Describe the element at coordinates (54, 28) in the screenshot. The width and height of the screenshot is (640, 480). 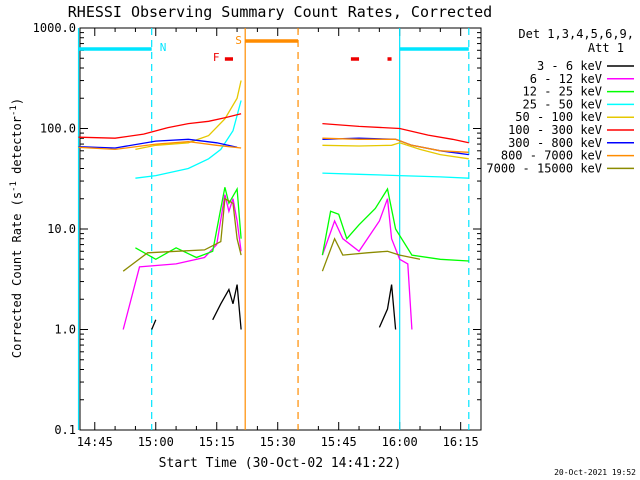
I see `y-tick-label: 1000.0` at that location.